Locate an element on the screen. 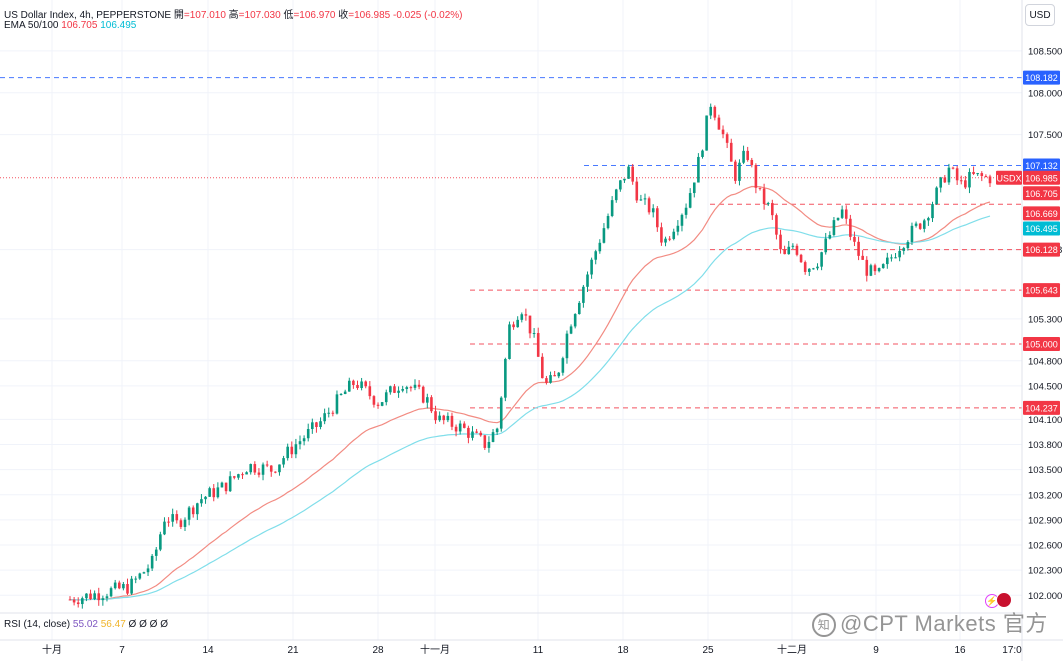 The image size is (1063, 661). close-label: 收 is located at coordinates (343, 15).